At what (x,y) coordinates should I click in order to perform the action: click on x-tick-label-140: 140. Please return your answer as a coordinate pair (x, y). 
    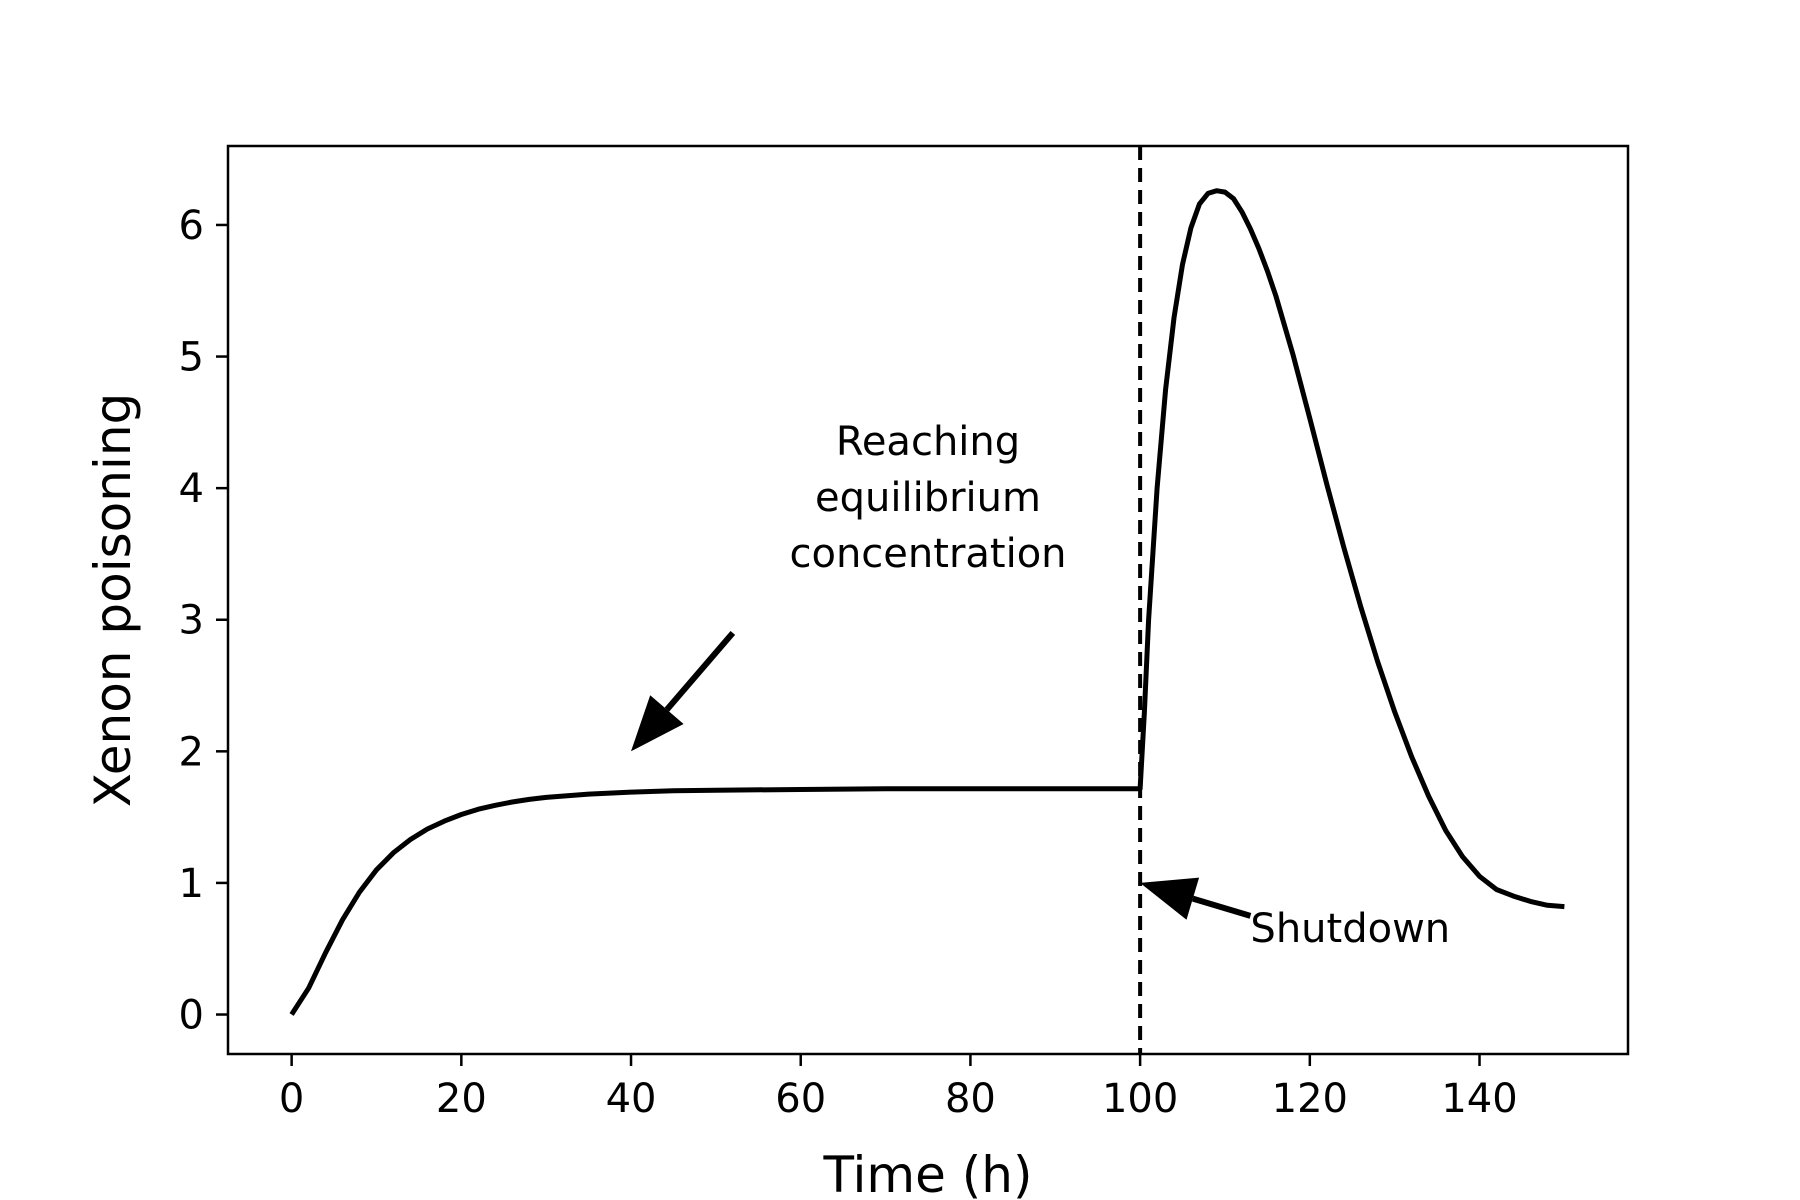
    Looking at the image, I should click on (1479, 1099).